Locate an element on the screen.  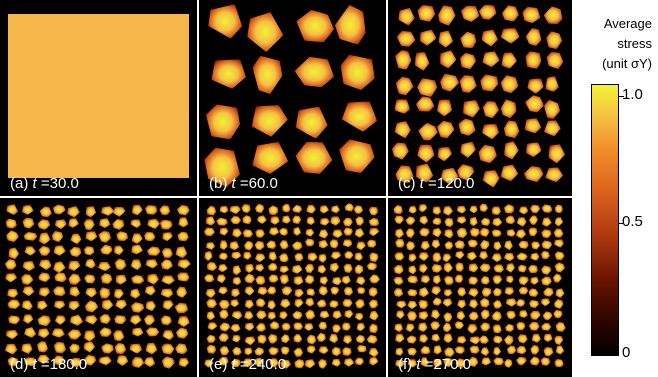
panel-d-image is located at coordinates (97, 286).